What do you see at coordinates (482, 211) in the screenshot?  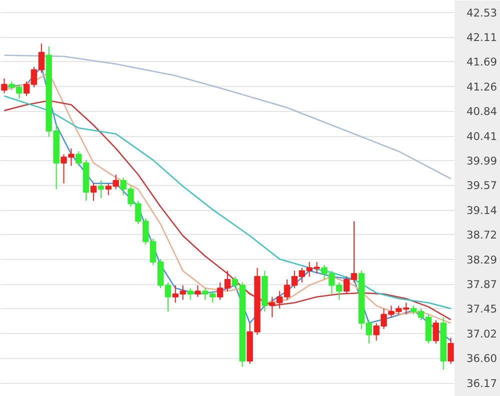 I see `y-tick-label: 39.14` at bounding box center [482, 211].